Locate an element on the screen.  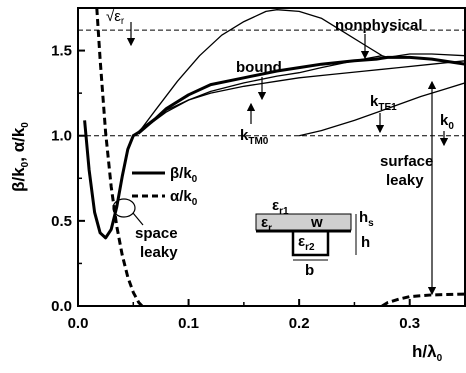
anno-k0-sub: 0 is located at coordinates (451, 126).